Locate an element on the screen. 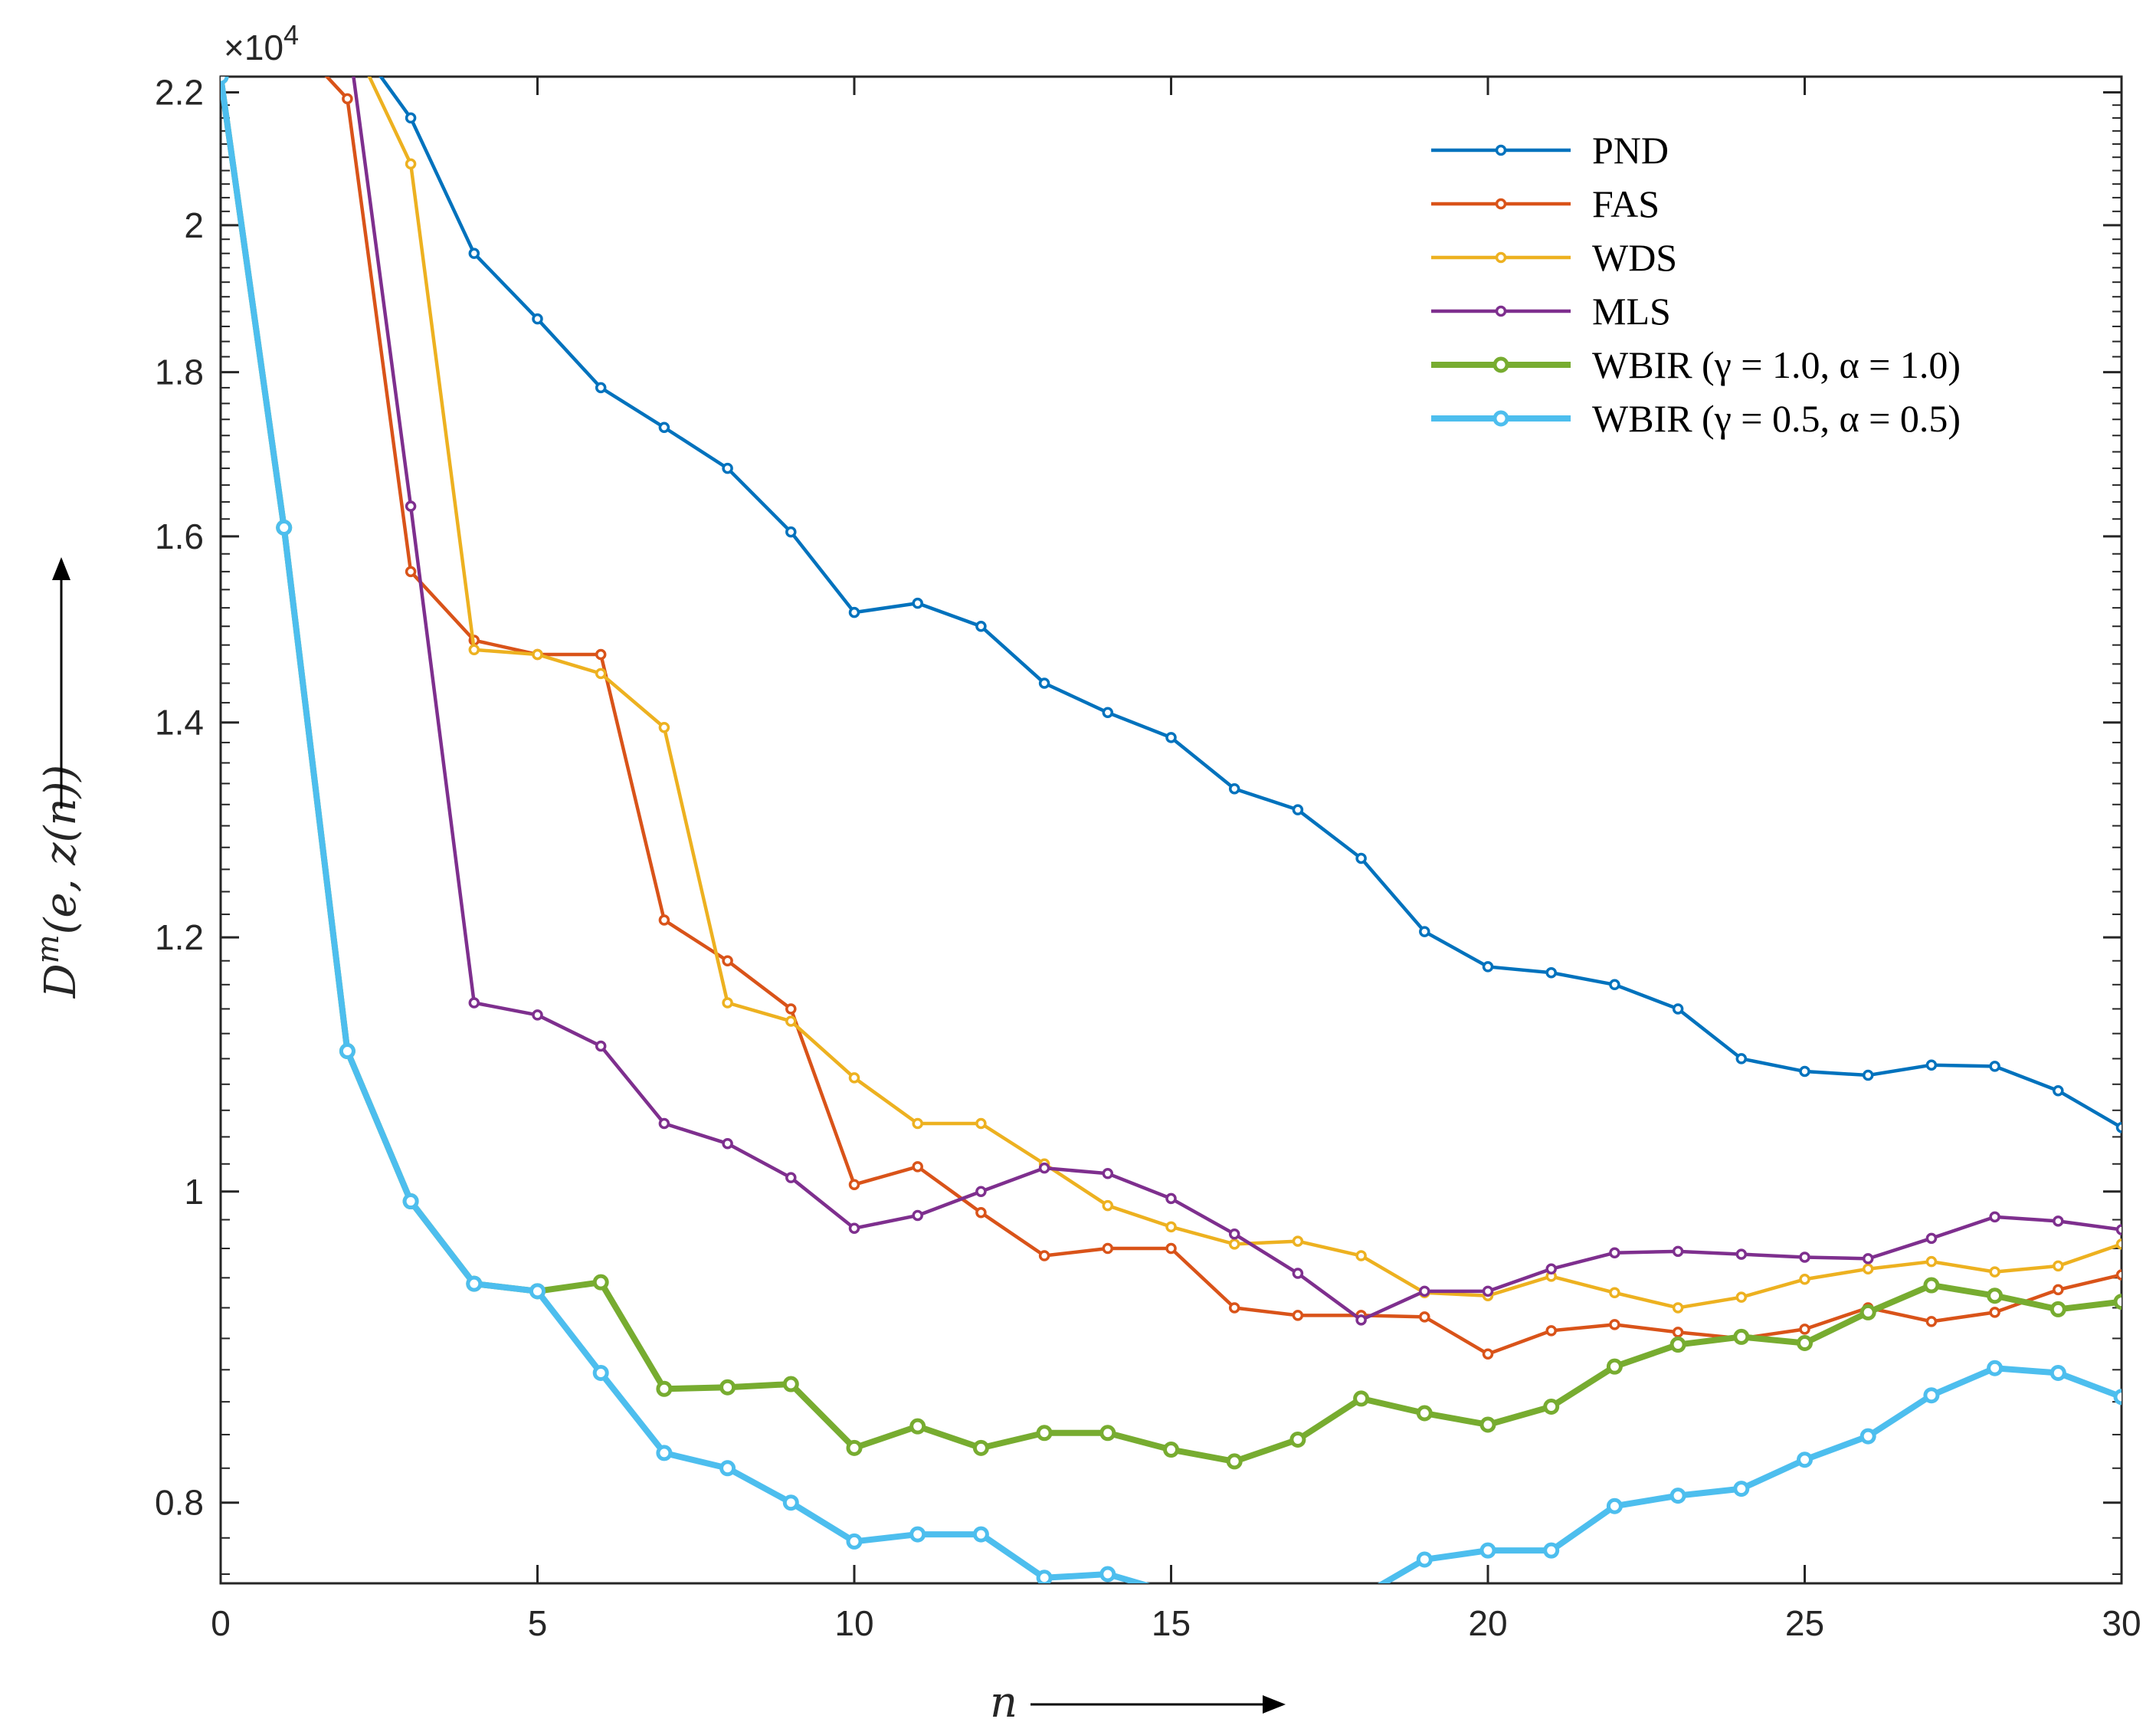  x-axis-title: n is located at coordinates (1003, 1702).